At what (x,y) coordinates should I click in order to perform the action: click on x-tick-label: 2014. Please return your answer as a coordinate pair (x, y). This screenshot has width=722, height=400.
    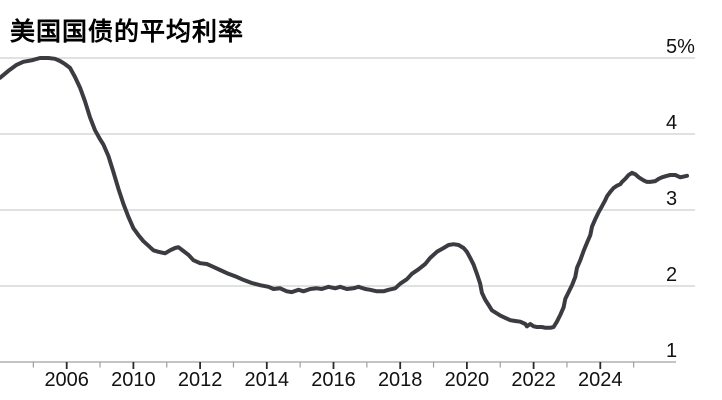
    Looking at the image, I should click on (267, 380).